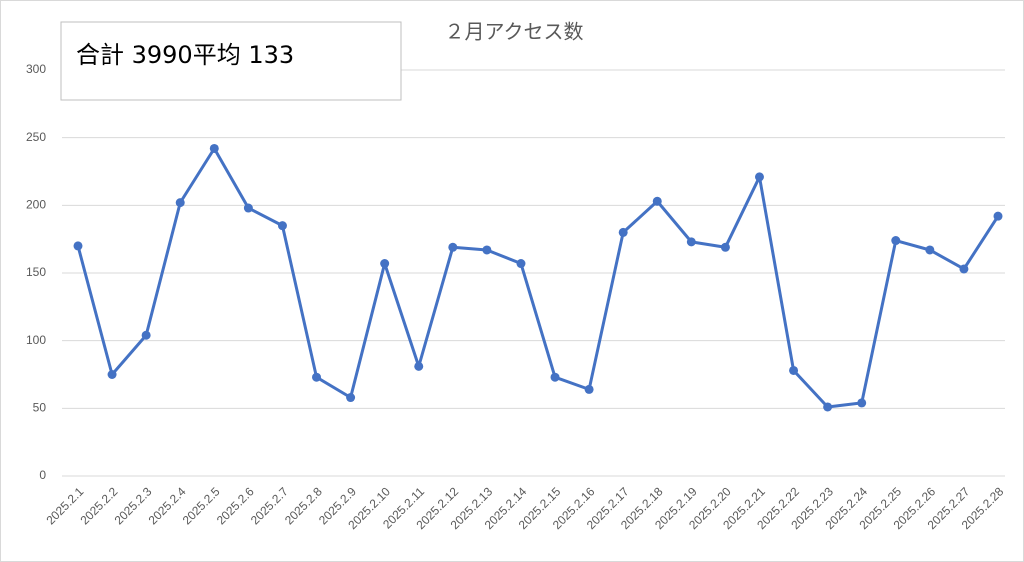 This screenshot has width=1024, height=562. Describe the element at coordinates (40, 408) in the screenshot. I see `y-tick-label: 50` at that location.